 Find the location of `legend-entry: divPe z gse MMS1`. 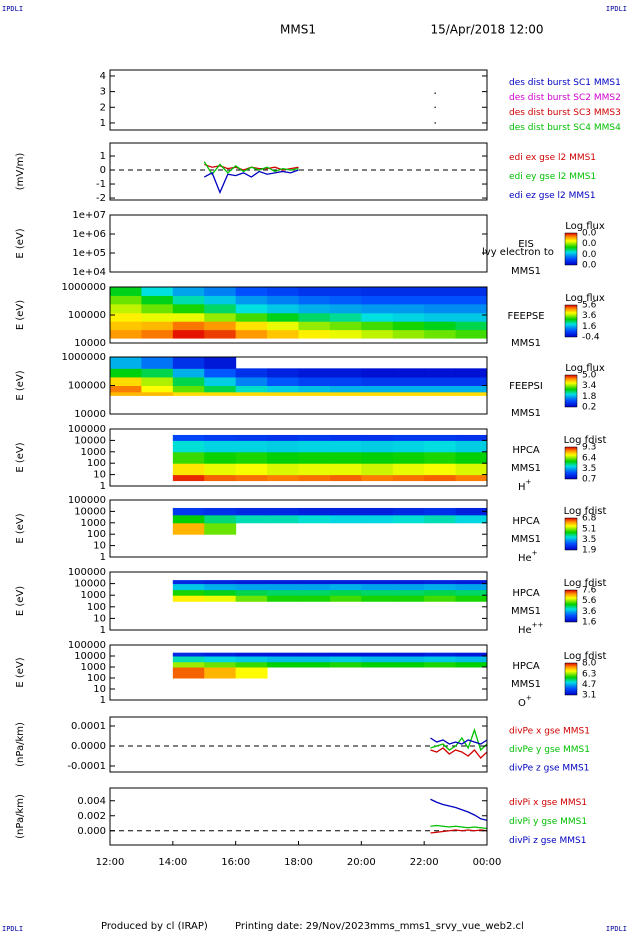

legend-entry: divPe z gse MMS1 is located at coordinates (549, 768).